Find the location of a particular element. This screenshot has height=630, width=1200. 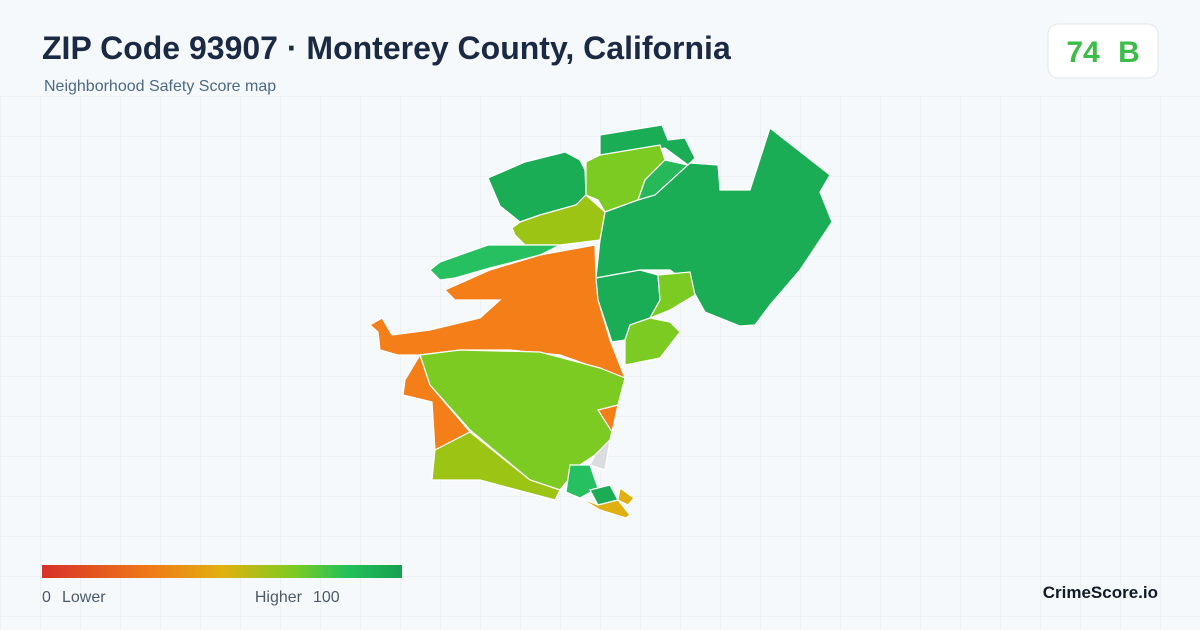

subtitle: Neighborhood Safety Score map is located at coordinates (160, 86).